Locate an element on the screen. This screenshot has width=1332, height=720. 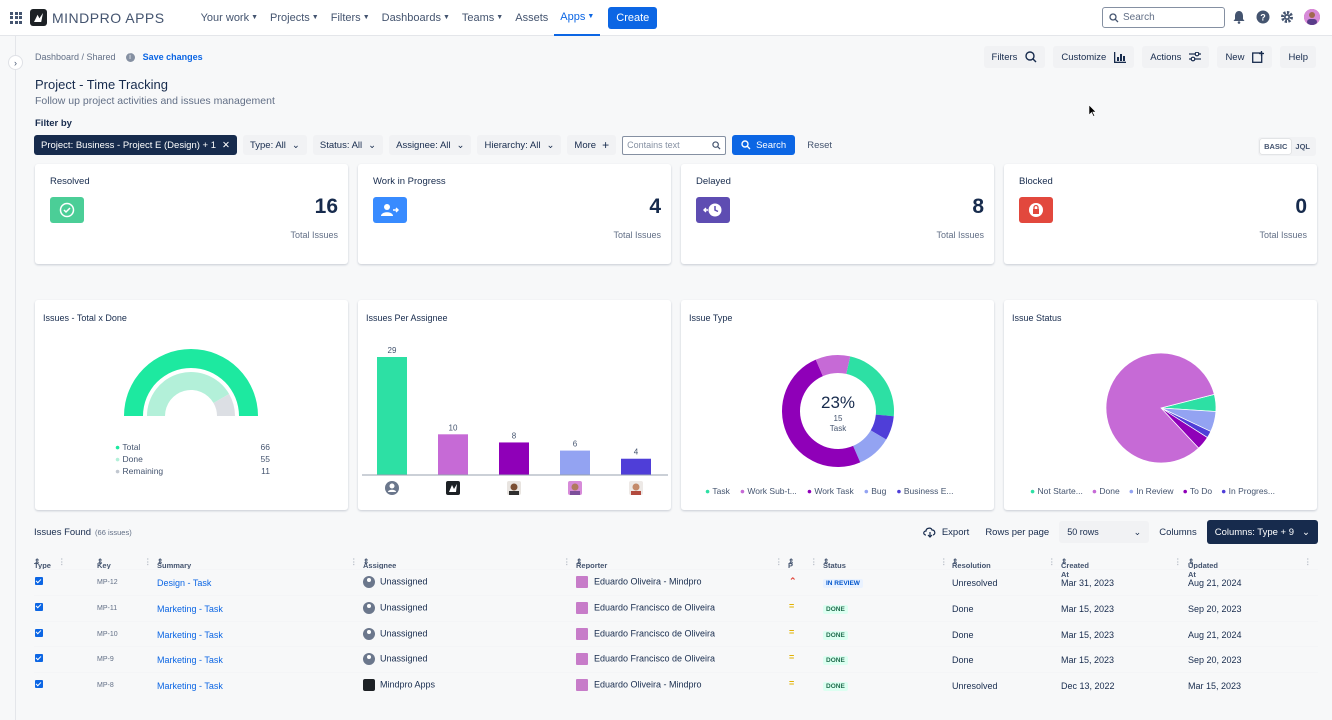
nav-dashboards: Dashboards ▼ is located at coordinates (416, 18).